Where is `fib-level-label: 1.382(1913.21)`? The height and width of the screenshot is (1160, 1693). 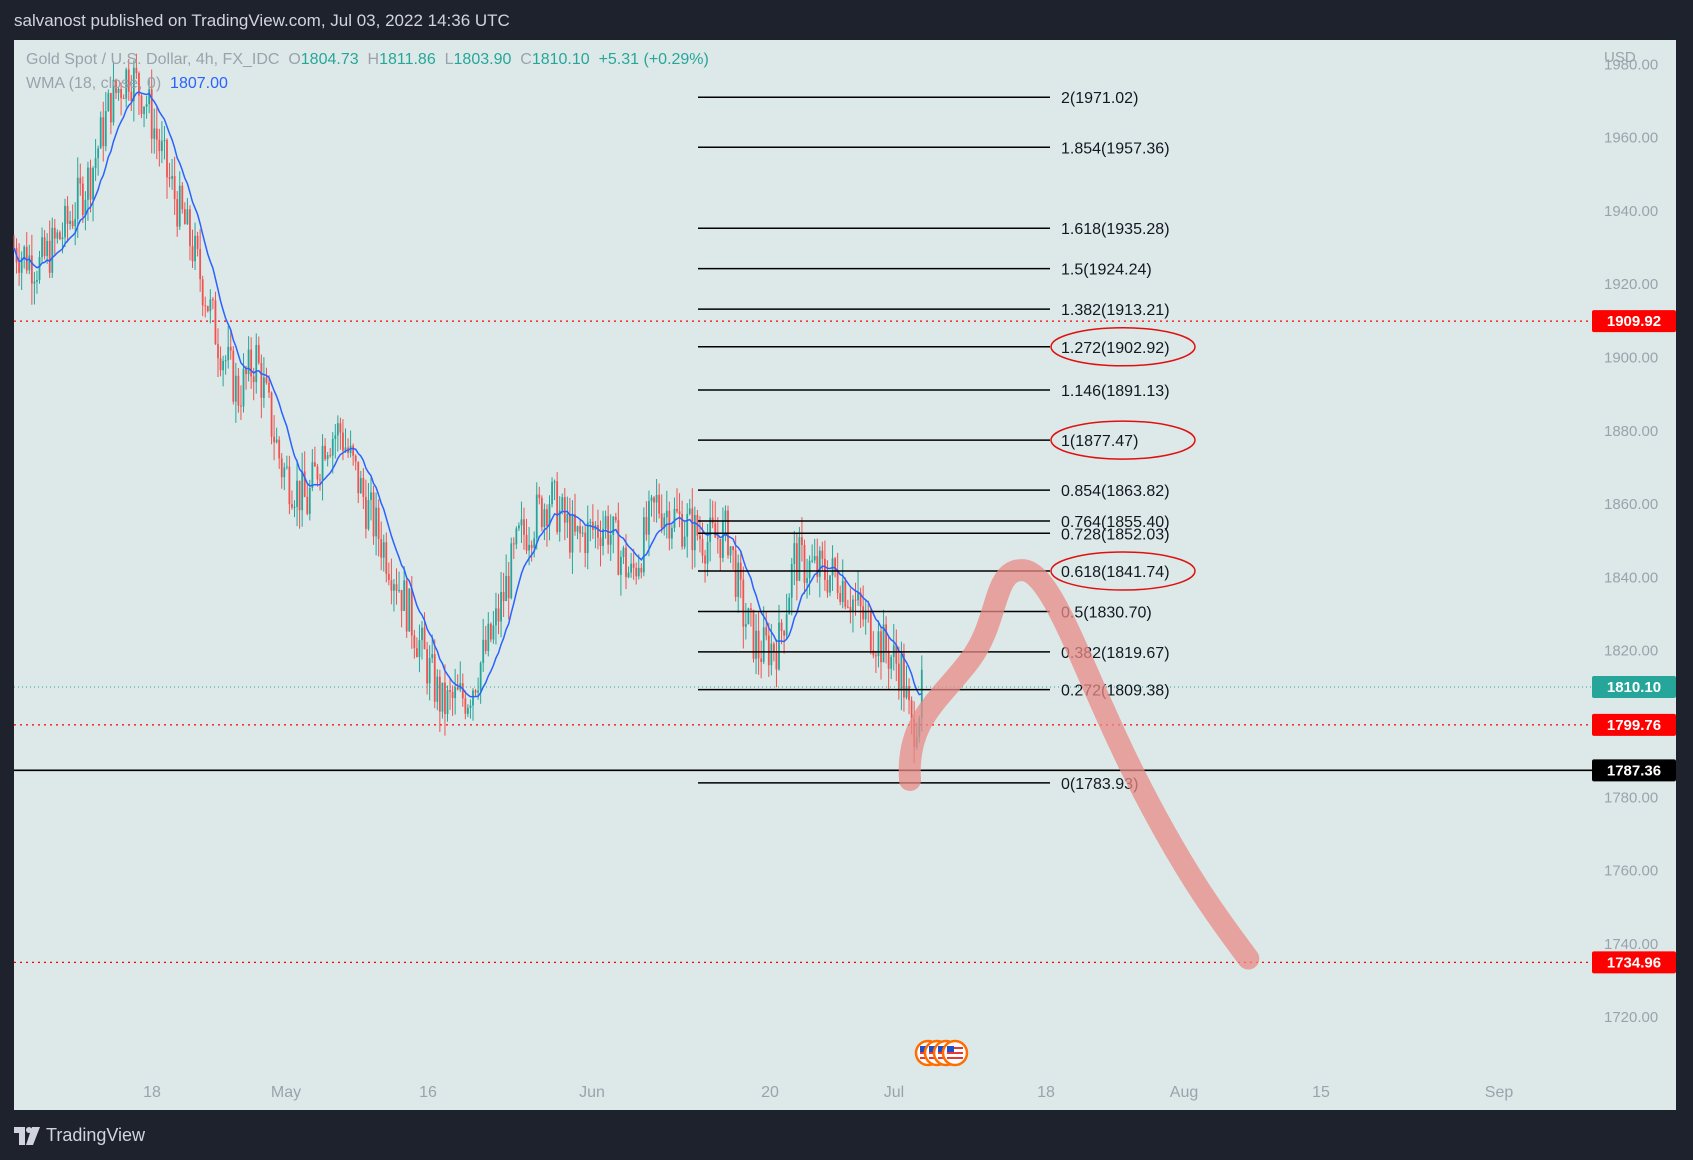 fib-level-label: 1.382(1913.21) is located at coordinates (1115, 310).